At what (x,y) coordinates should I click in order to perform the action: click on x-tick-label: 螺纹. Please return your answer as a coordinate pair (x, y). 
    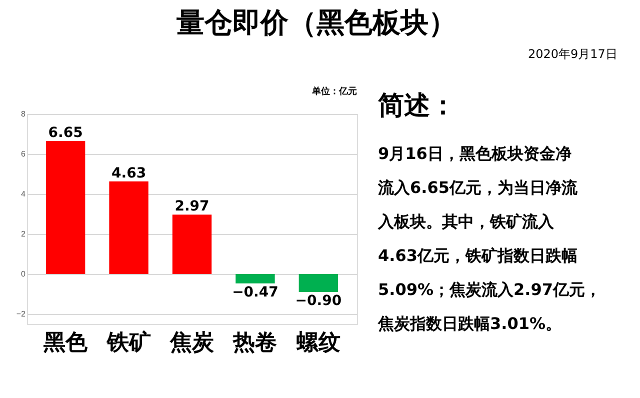
    Looking at the image, I should click on (317, 342).